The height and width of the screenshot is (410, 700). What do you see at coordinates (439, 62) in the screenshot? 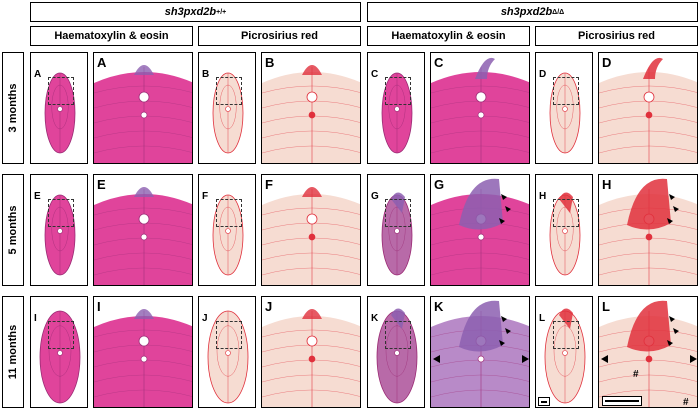
I see `panel-letter-large: C` at bounding box center [439, 62].